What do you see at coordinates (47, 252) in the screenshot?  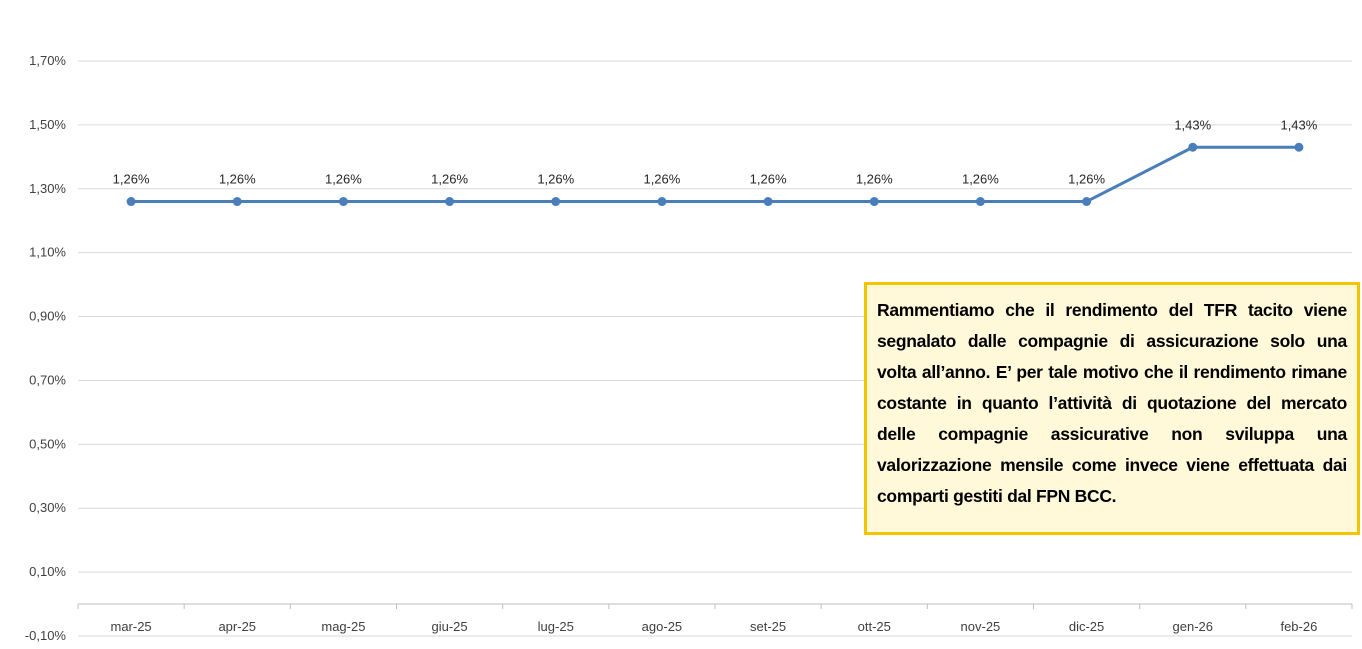 I see `y-tick-label: 1,10%` at bounding box center [47, 252].